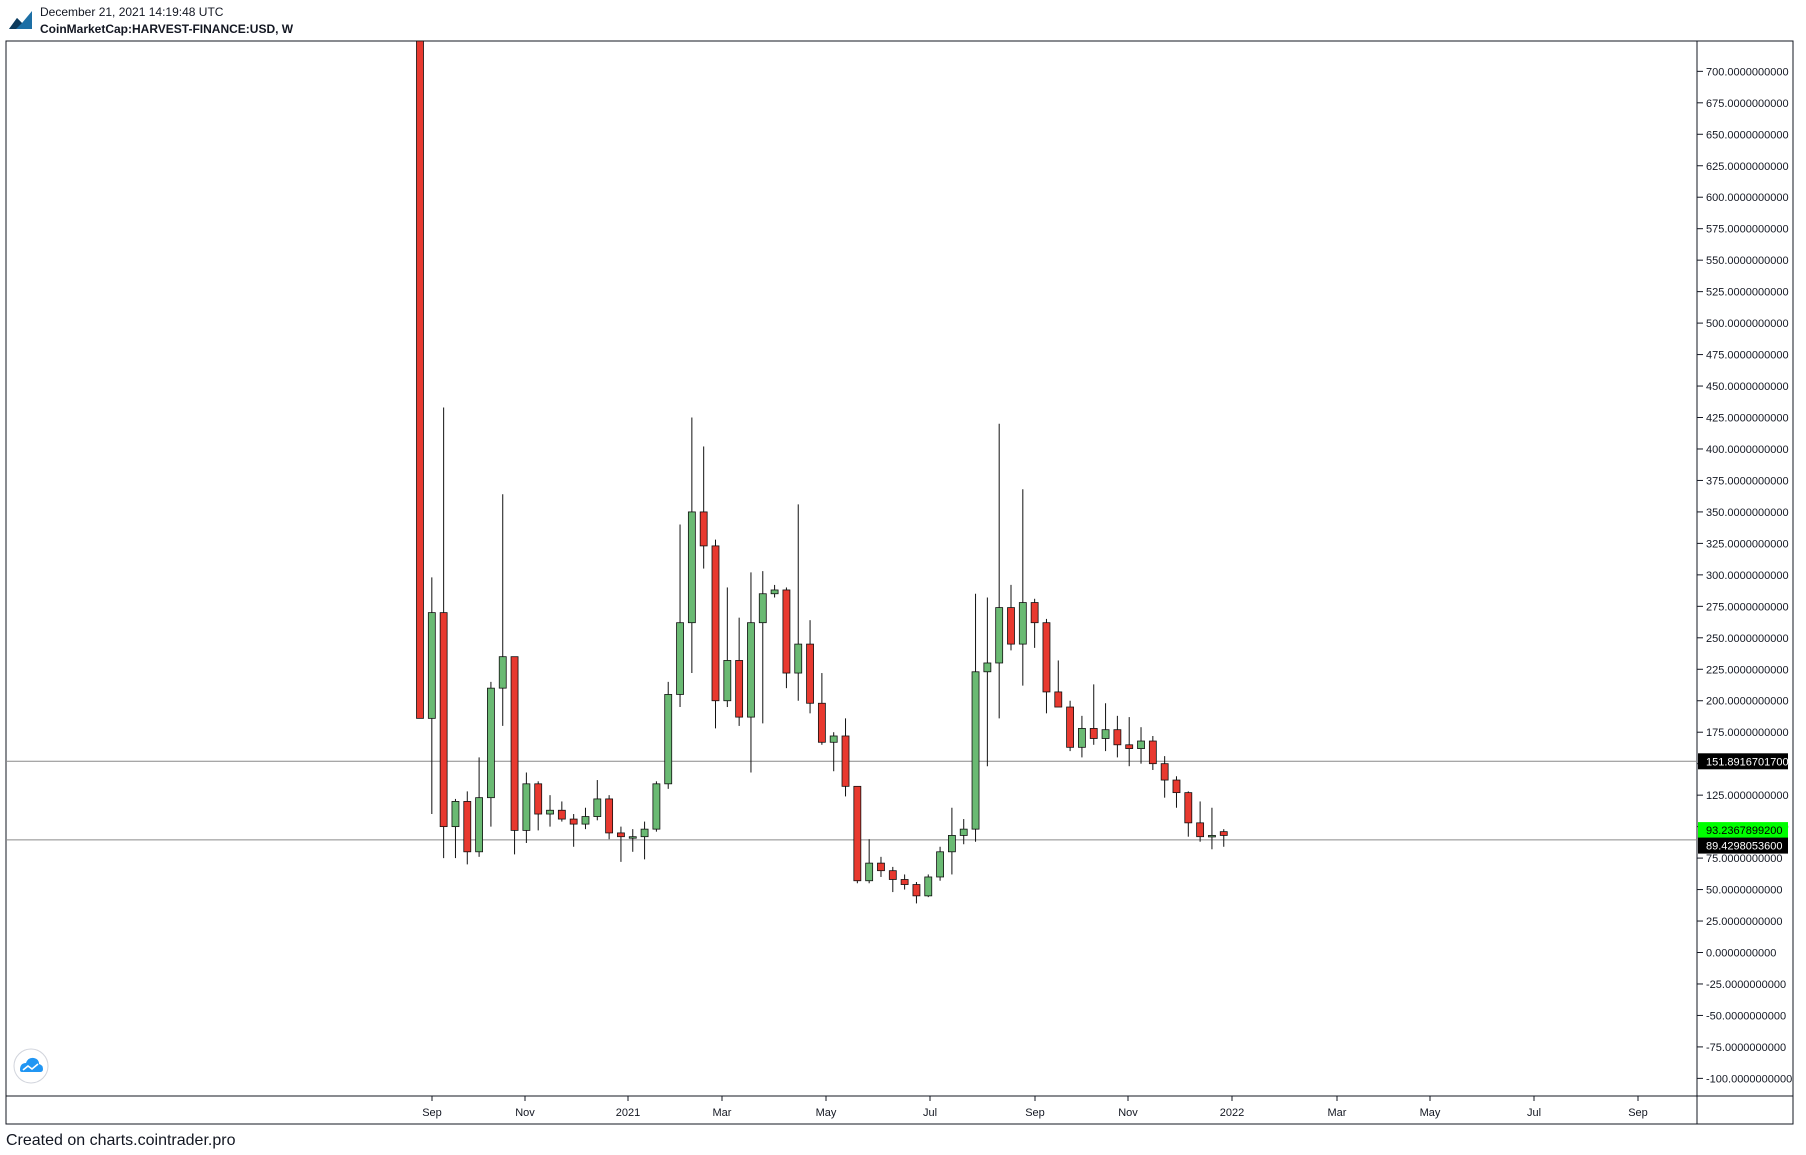 The width and height of the screenshot is (1806, 1155). I want to click on y-tick-label: 525.0000000000, so click(1747, 293).